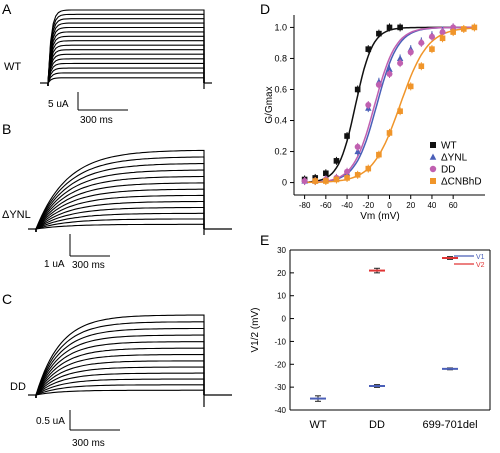 The height and width of the screenshot is (453, 500). Describe the element at coordinates (368, 205) in the screenshot. I see `x-tick-label-d: -20` at that location.